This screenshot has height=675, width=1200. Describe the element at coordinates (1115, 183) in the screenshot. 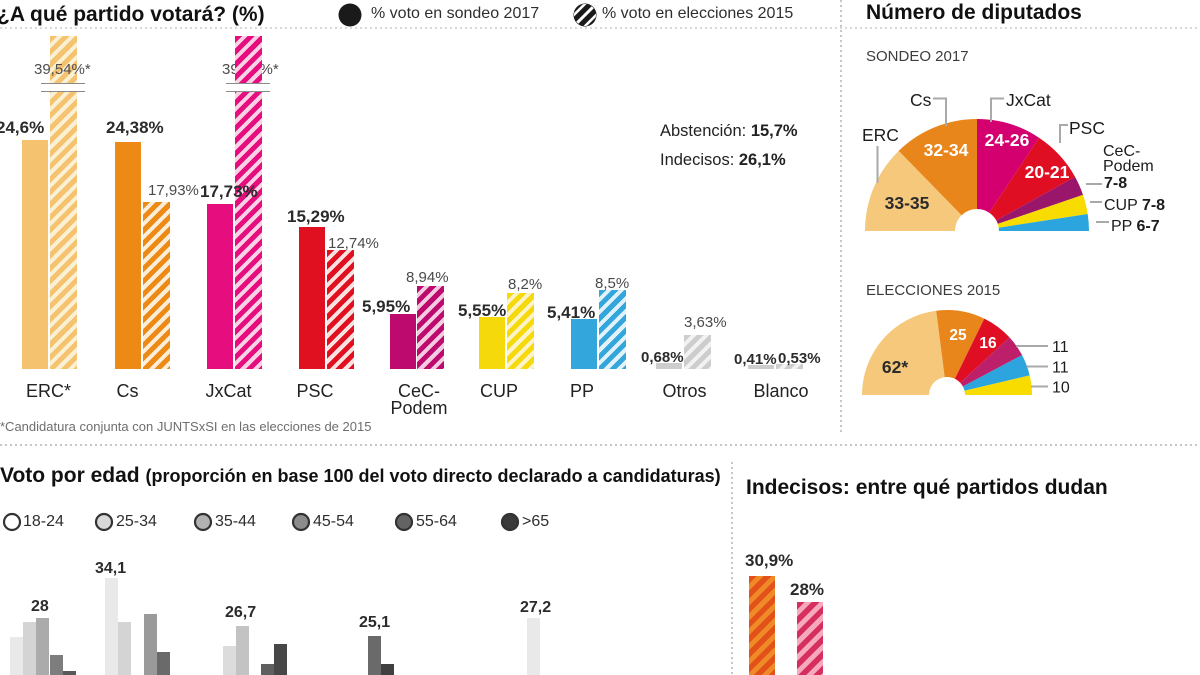

I see `svg-text: 7-8` at that location.